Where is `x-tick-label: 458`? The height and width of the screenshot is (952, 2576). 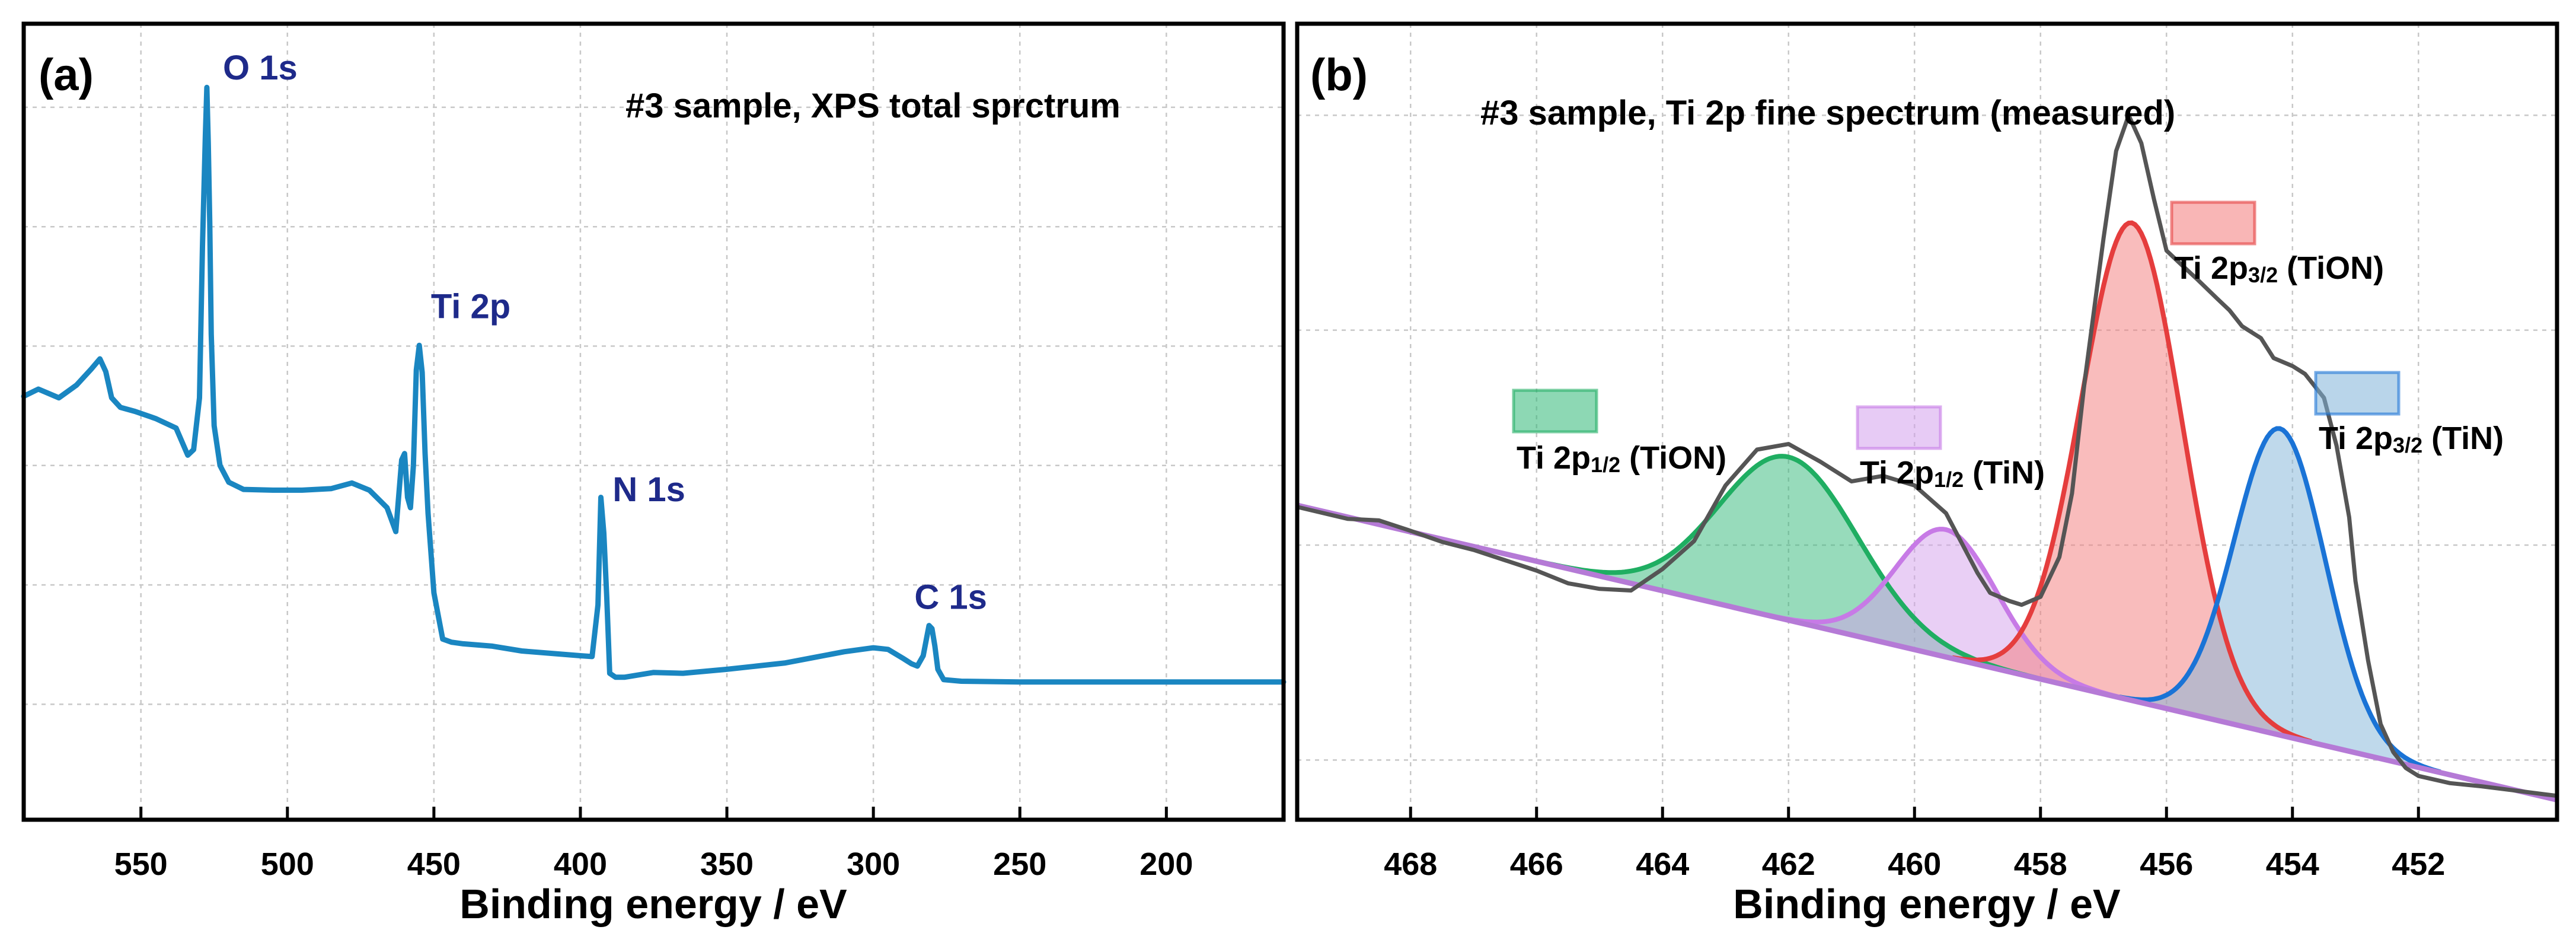
x-tick-label: 458 is located at coordinates (2040, 864).